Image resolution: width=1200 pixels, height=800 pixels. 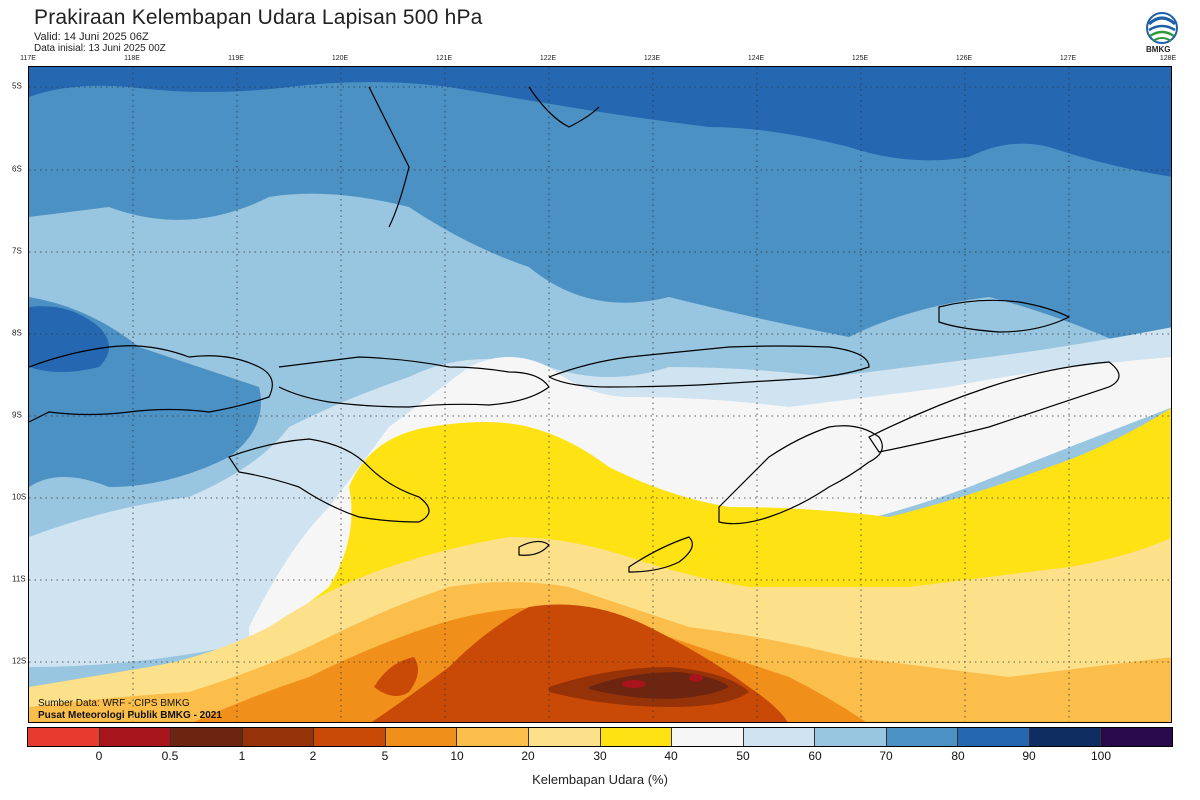 What do you see at coordinates (396, 676) in the screenshot?
I see `field-2-5-west` at bounding box center [396, 676].